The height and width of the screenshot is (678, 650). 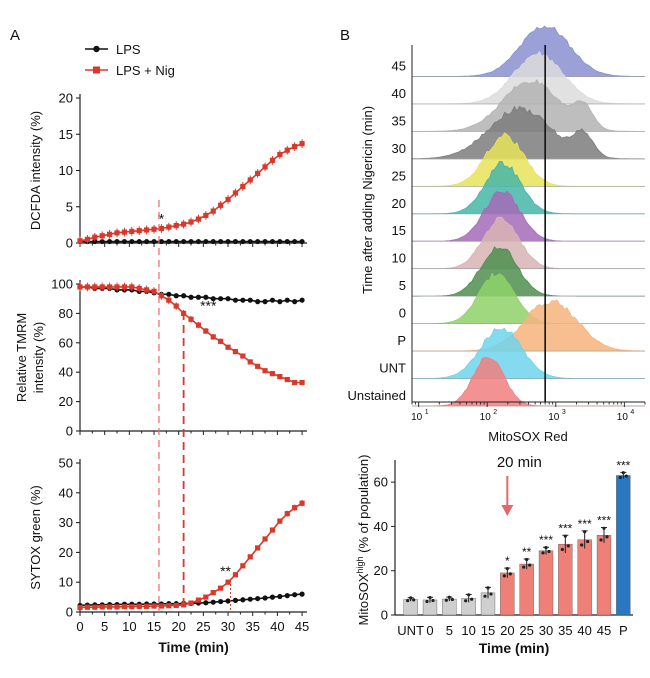 I want to click on vertical-guide-lines, so click(x=195, y=406).